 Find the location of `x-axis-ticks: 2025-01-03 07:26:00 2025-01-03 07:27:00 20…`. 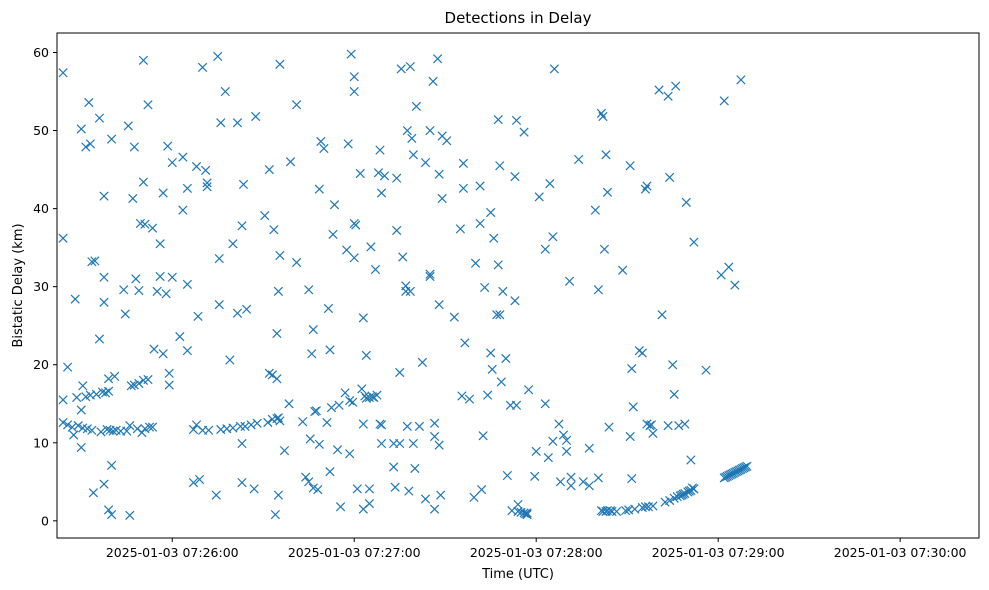

x-axis-ticks: 2025-01-03 07:26:00 2025-01-03 07:27:00 20… is located at coordinates (536, 549).